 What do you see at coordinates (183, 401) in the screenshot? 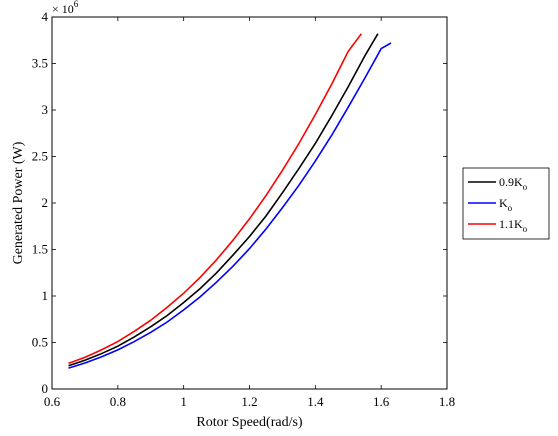
I see `x-tick-label: 1` at bounding box center [183, 401].